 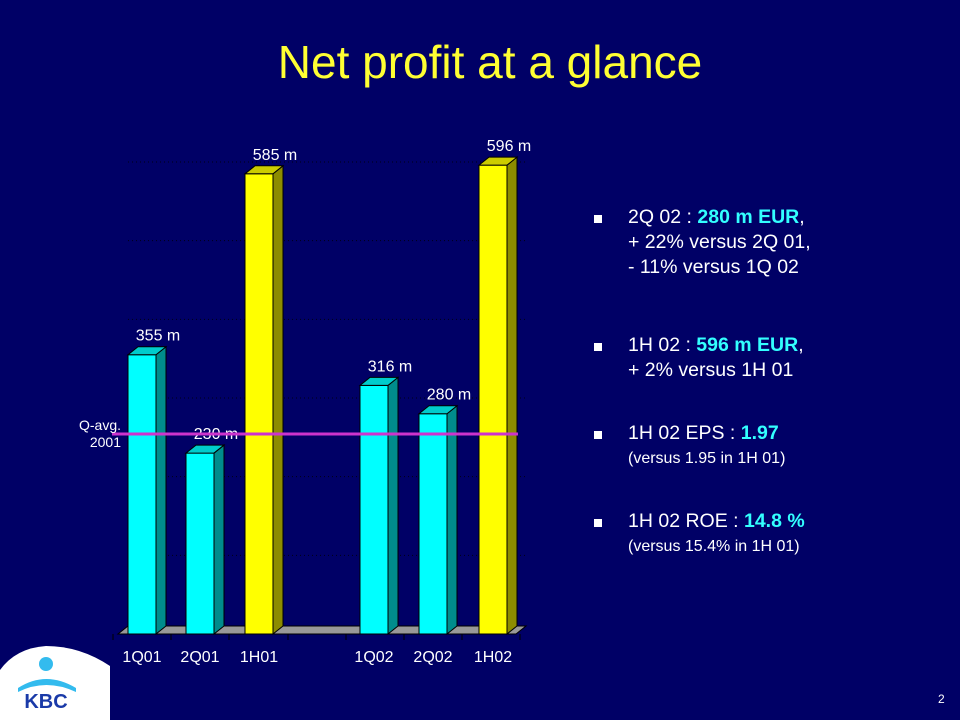 I want to click on category-label: 2Q02, so click(x=432, y=657).